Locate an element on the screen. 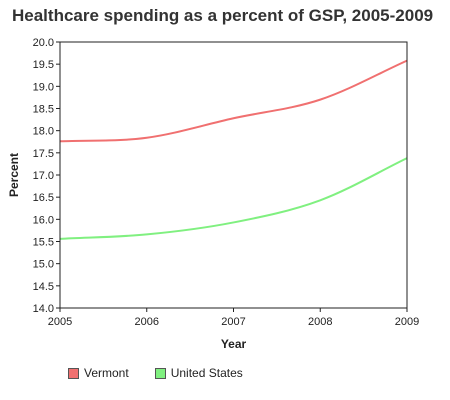  y-tick-label: 16.0 is located at coordinates (43, 220).